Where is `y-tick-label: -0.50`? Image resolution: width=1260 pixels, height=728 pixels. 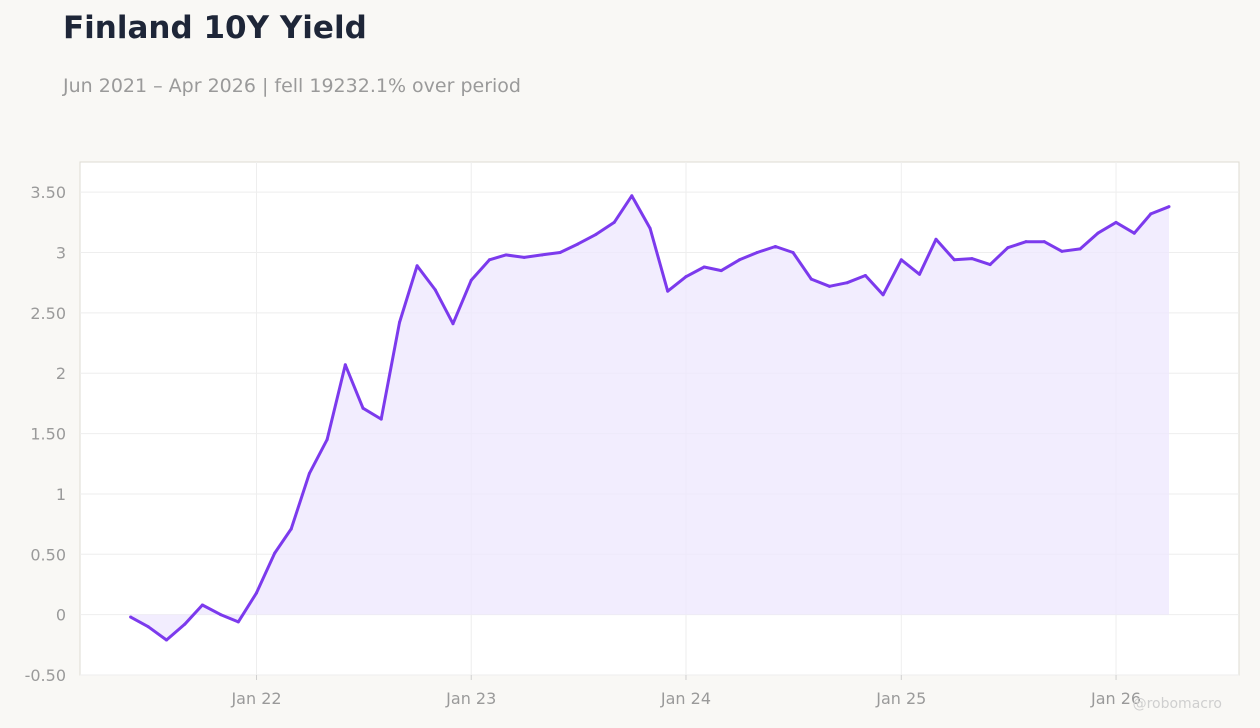
y-tick-label: -0.50 is located at coordinates (45, 675).